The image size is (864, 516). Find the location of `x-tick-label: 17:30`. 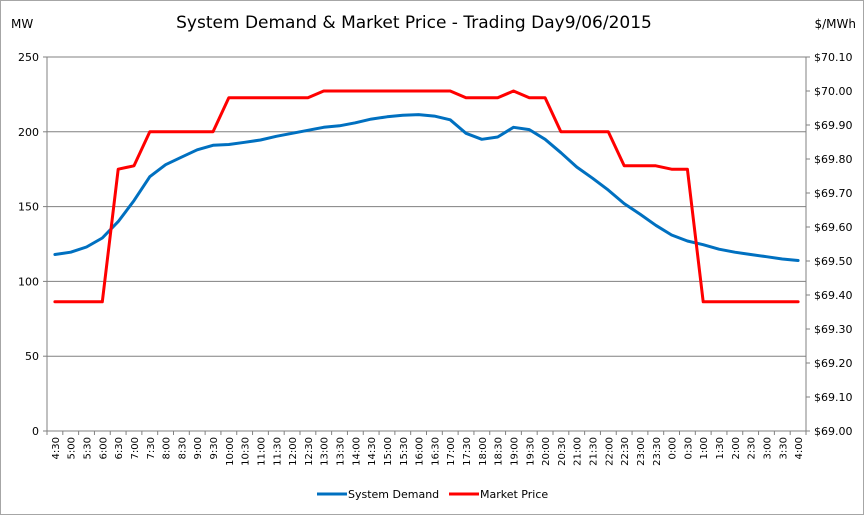

x-tick-label: 17:30 is located at coordinates (467, 451).